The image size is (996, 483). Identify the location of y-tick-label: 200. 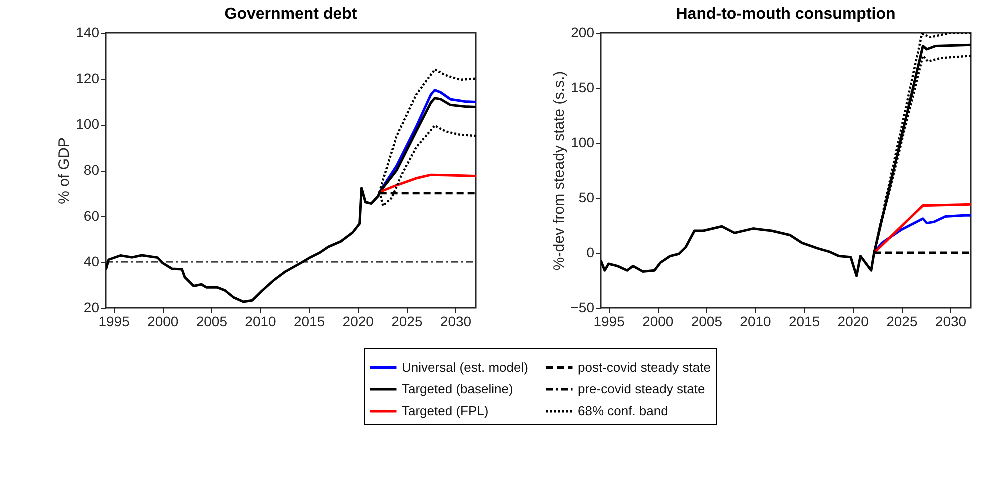
(583, 32).